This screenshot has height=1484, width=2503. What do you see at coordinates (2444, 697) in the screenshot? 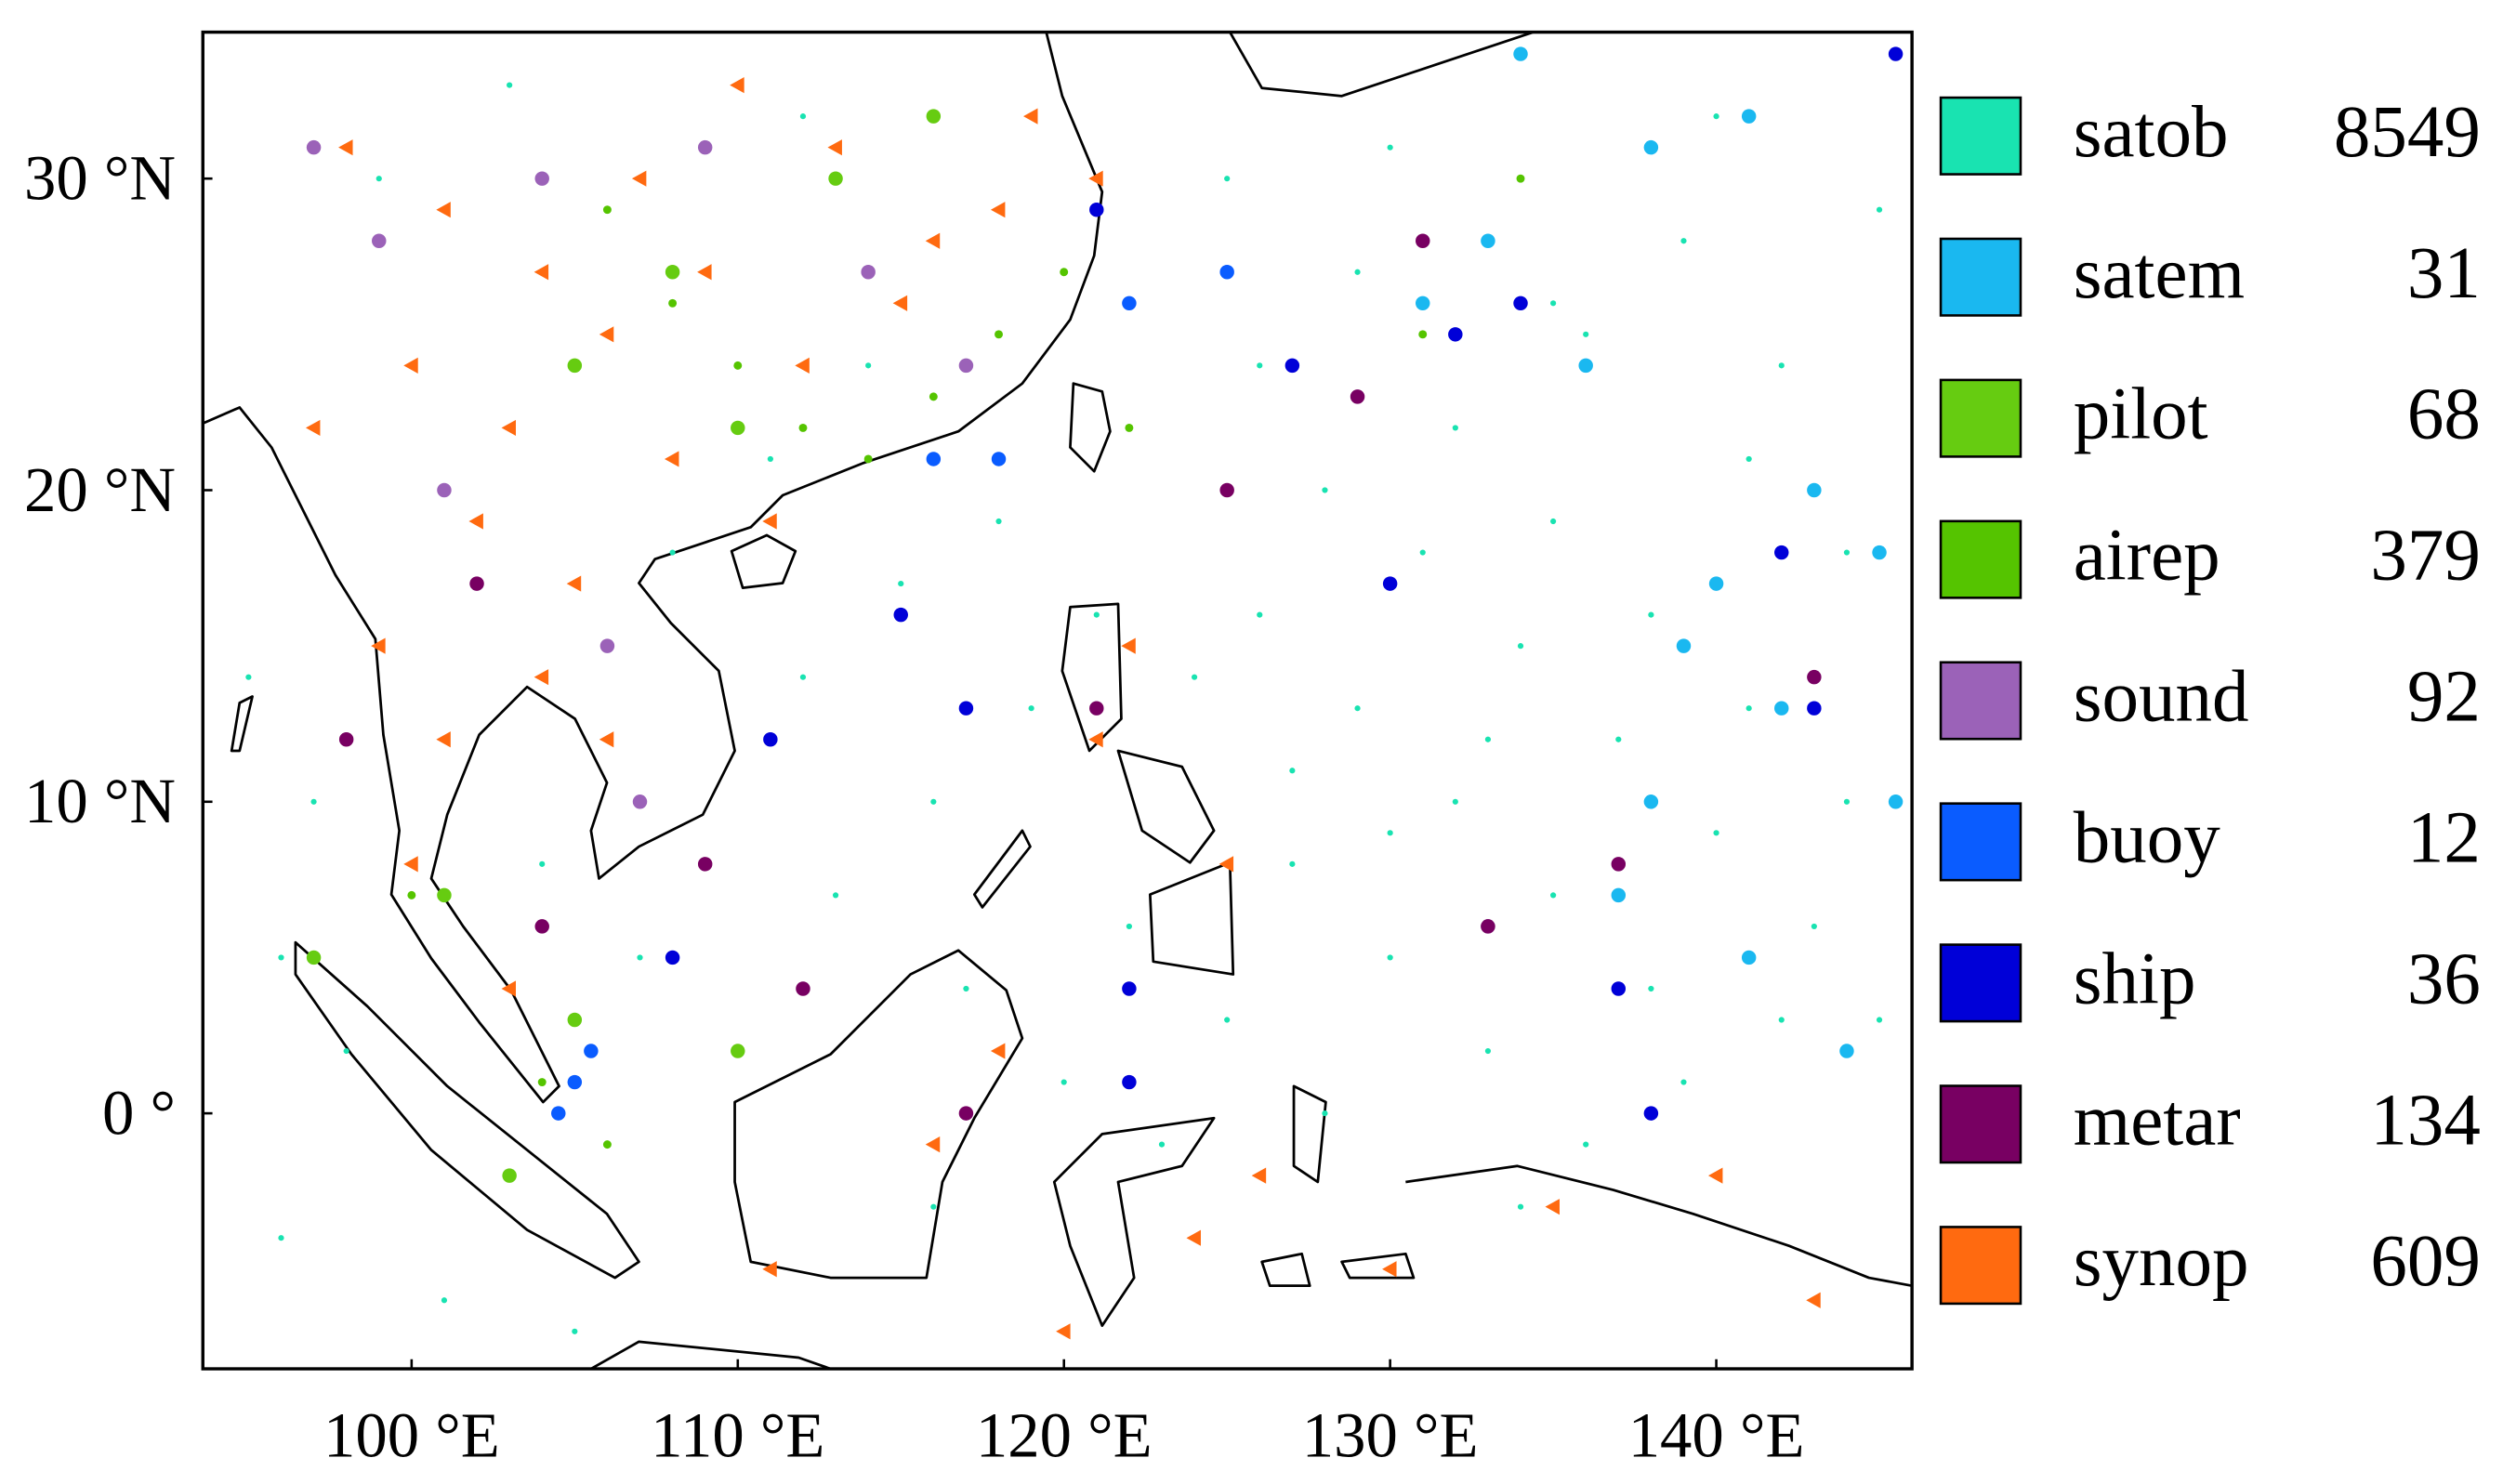
I see `legend-count: 92` at bounding box center [2444, 697].